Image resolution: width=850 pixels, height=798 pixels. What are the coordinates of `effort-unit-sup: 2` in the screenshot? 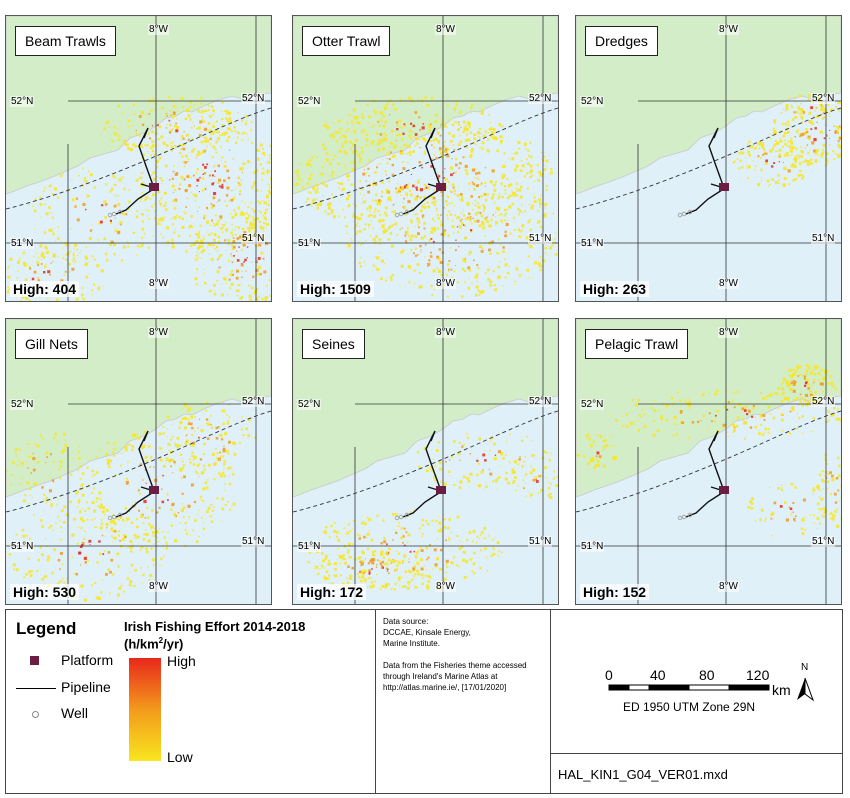 It's located at (161, 640).